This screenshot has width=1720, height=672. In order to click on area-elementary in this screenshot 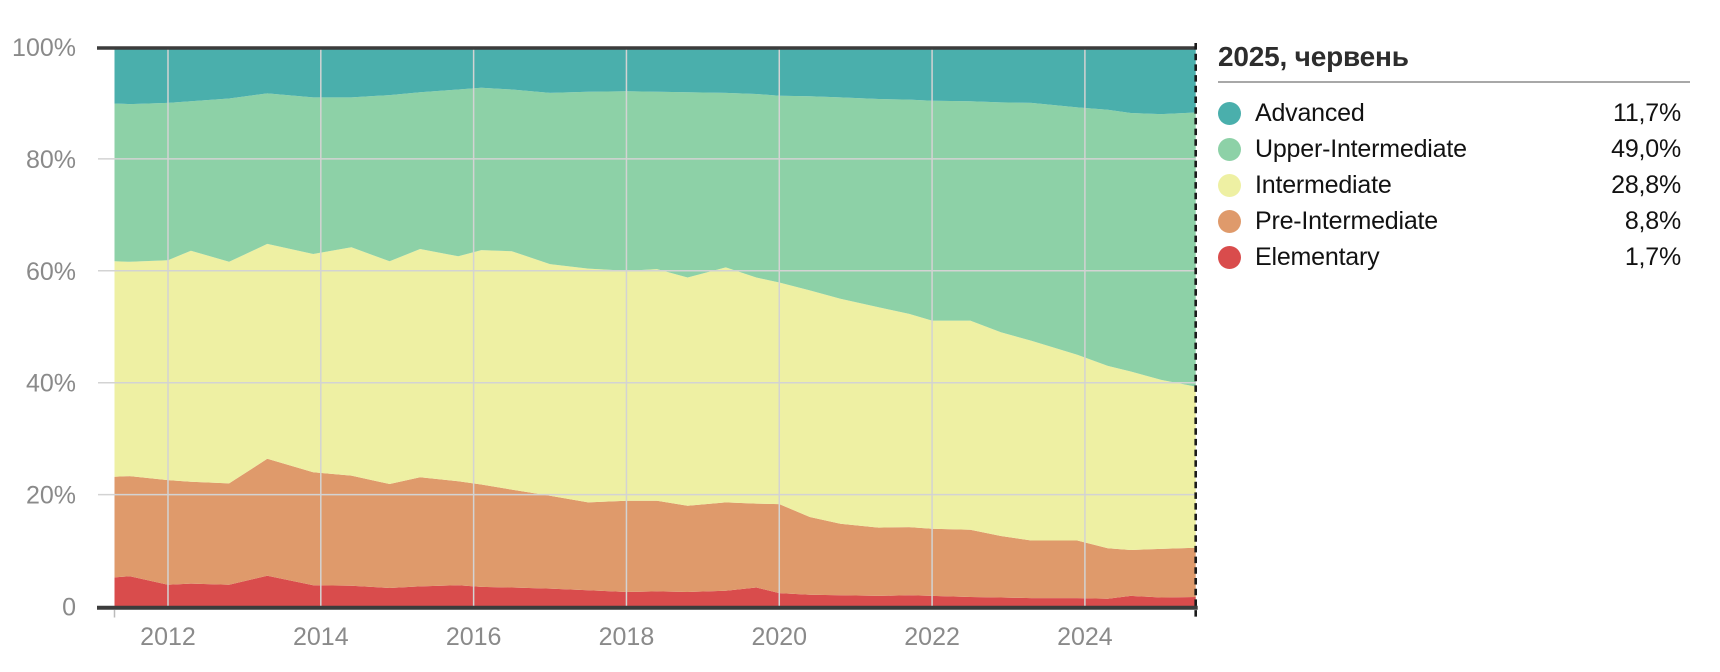, I will do `click(655, 591)`.